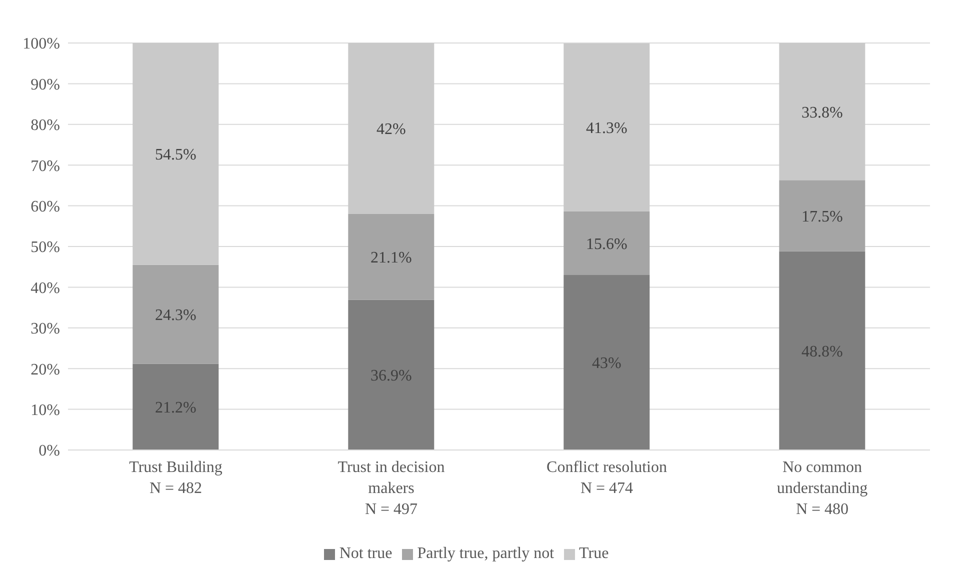  I want to click on data-label: 33.8%, so click(822, 113).